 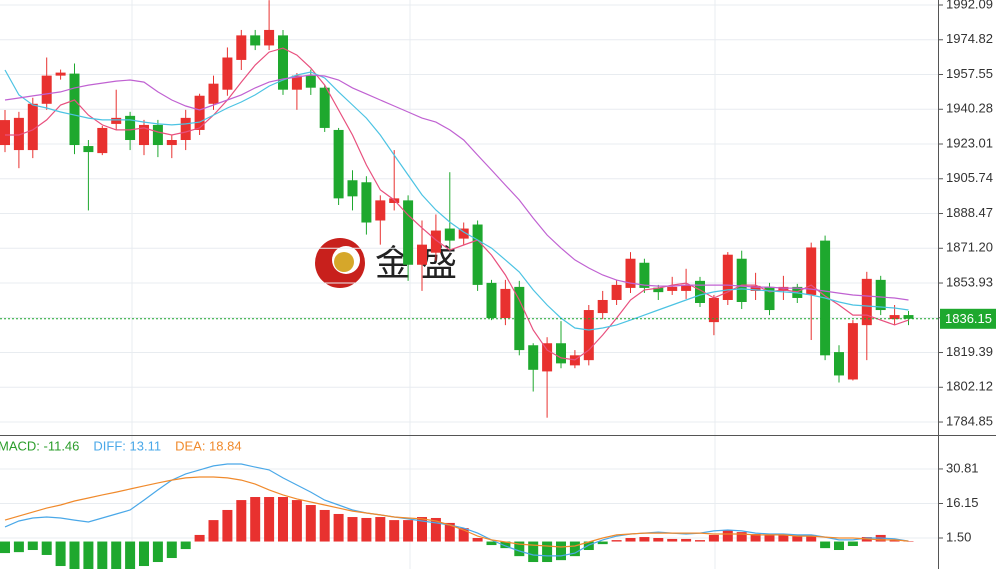 What do you see at coordinates (969, 420) in the screenshot?
I see `y-tick-label: 1784.85` at bounding box center [969, 420].